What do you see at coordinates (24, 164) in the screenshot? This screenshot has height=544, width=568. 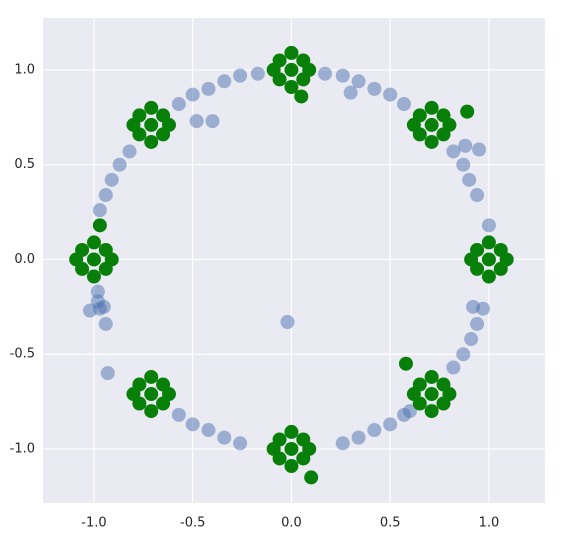 I see `y-tick-label: 0.5` at bounding box center [24, 164].